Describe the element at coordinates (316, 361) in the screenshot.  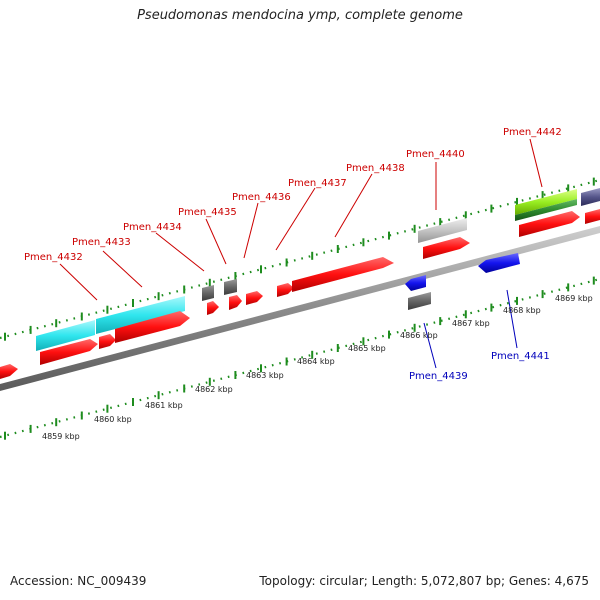
I see `tick-label-4864: 4864 kbp` at that location.